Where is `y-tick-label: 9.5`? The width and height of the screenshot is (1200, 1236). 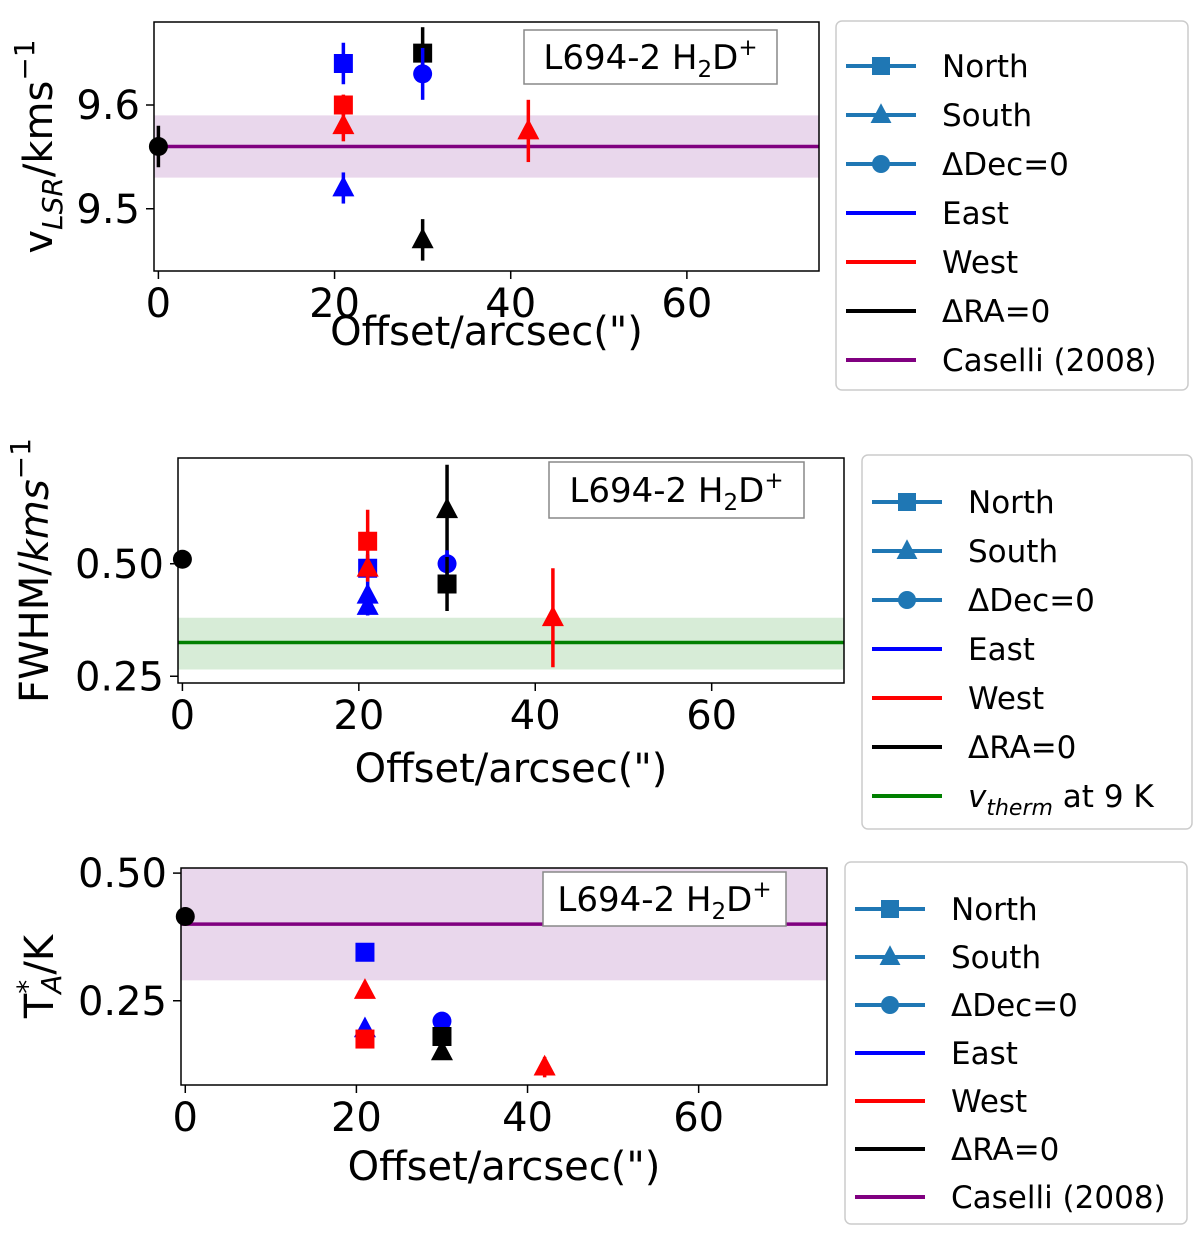
y-tick-label: 9.5 is located at coordinates (108, 210).